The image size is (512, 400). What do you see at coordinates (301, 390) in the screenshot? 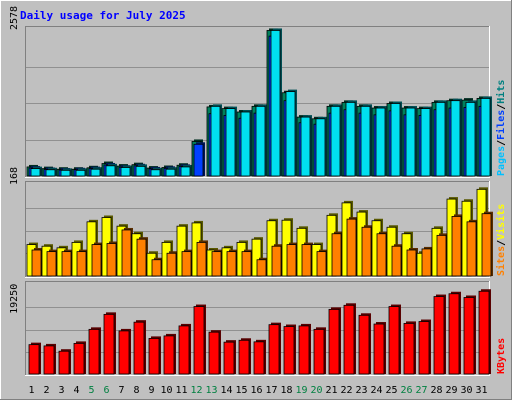
I see `x-tick-label-19: 19` at bounding box center [301, 390].